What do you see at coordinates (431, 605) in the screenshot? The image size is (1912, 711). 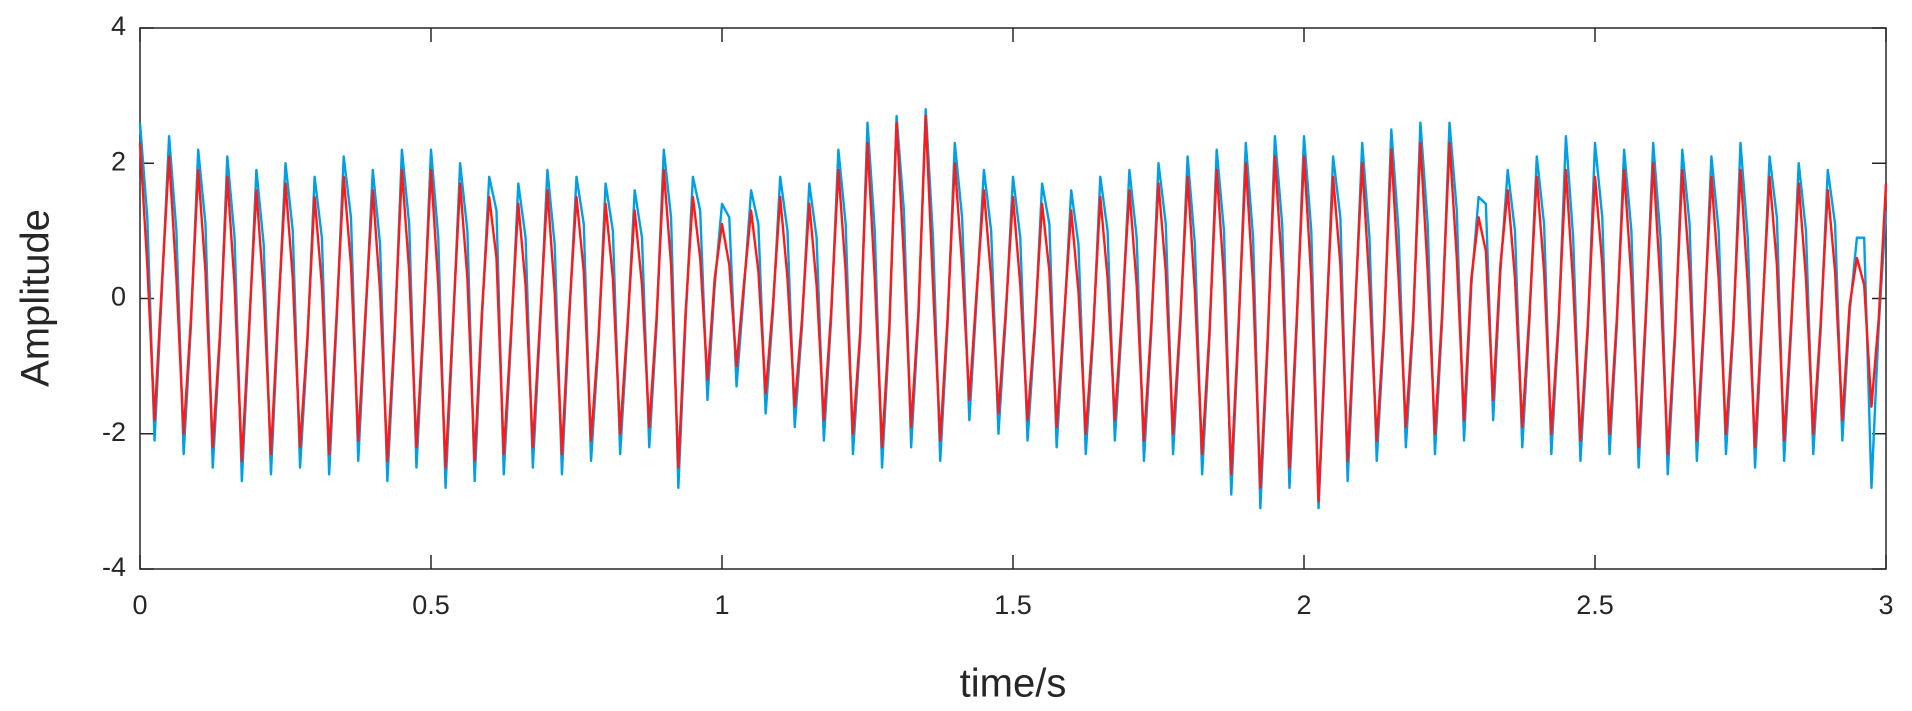 I see `x-tick-label: 0.5` at bounding box center [431, 605].